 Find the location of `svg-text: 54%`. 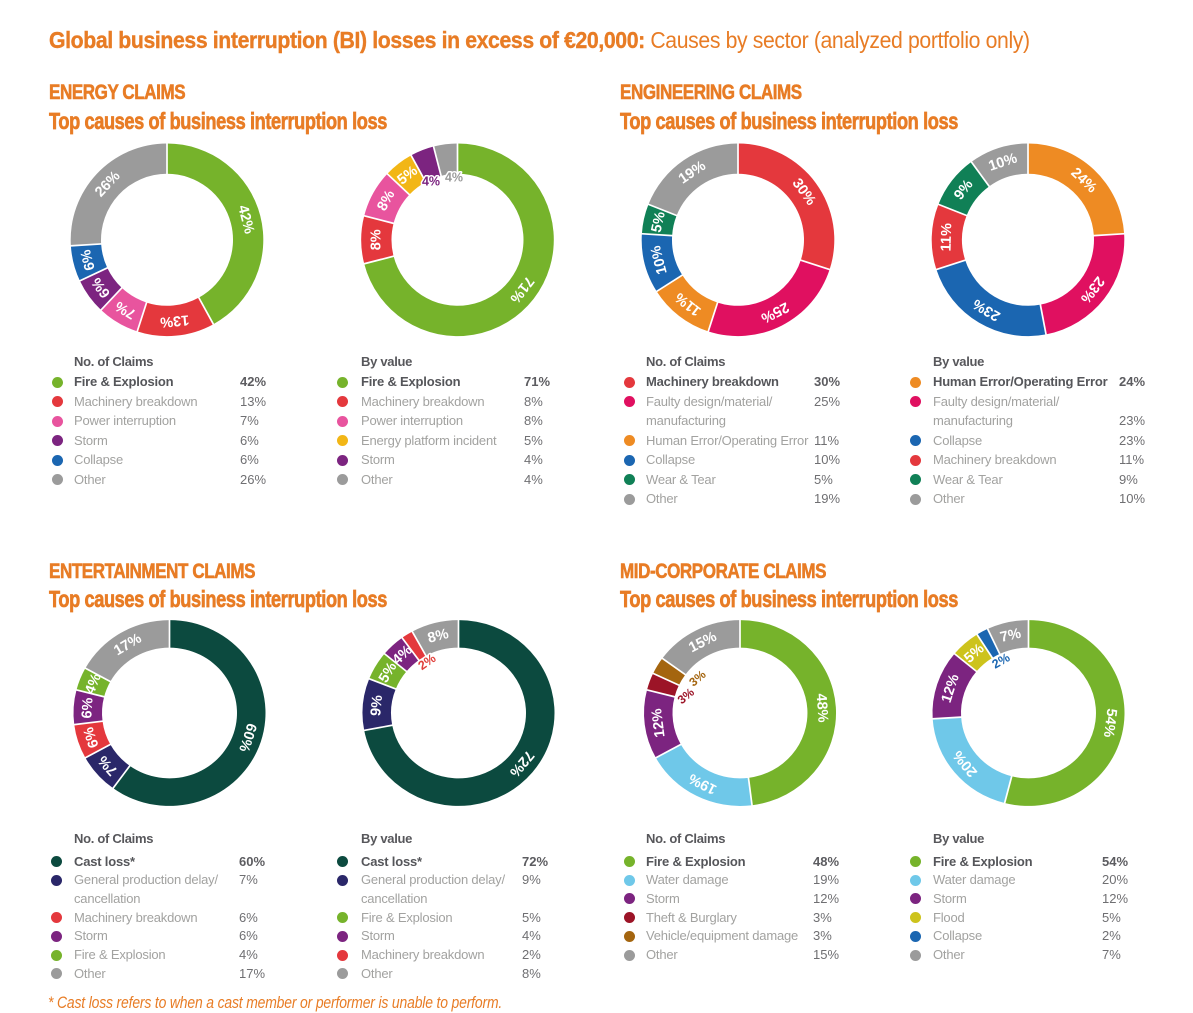

svg-text: 54% is located at coordinates (1110, 723).